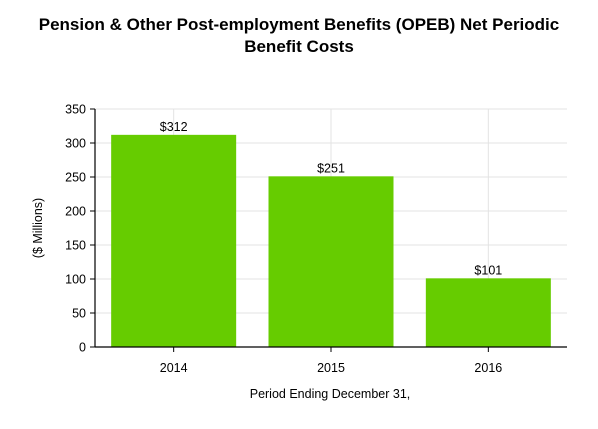 The height and width of the screenshot is (429, 598). Describe the element at coordinates (75, 178) in the screenshot. I see `y-tick-label: 250` at that location.